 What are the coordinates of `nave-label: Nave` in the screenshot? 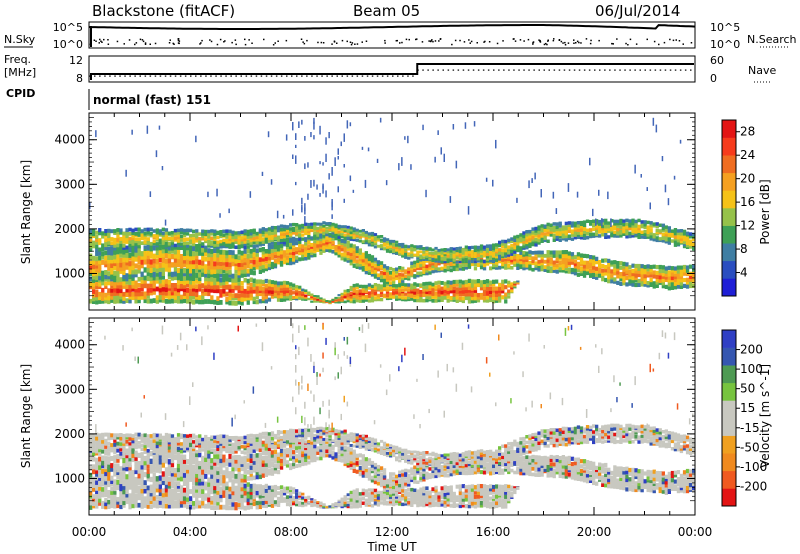 It's located at (762, 70).